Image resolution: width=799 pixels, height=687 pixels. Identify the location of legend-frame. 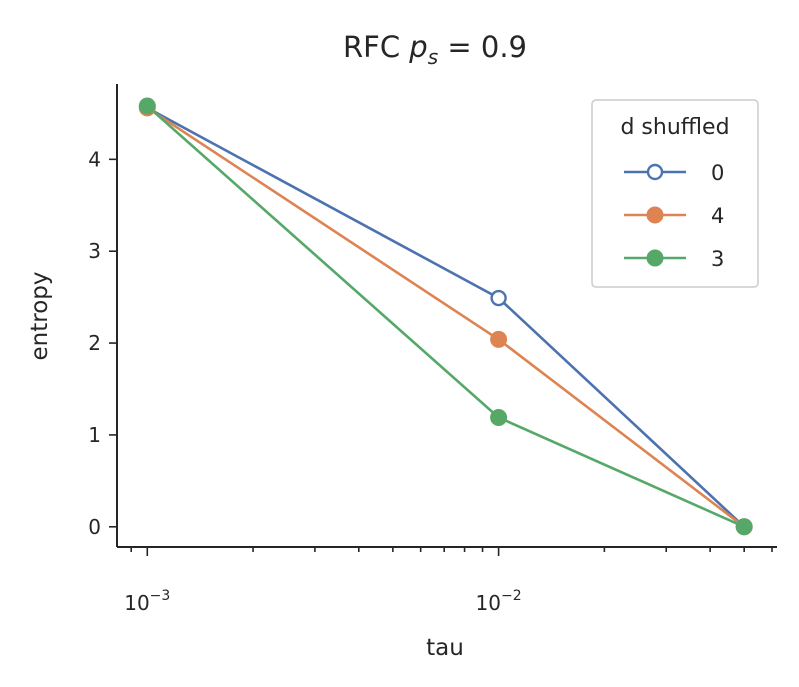
(675, 193).